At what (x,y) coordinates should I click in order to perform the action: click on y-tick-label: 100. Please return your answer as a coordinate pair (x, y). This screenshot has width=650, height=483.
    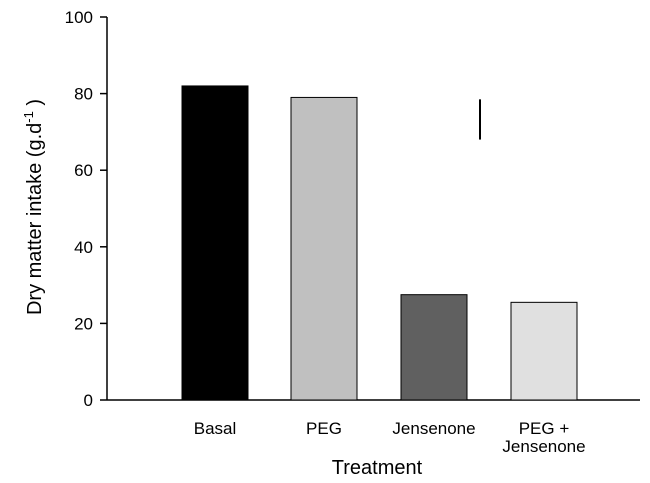
    Looking at the image, I should click on (79, 17).